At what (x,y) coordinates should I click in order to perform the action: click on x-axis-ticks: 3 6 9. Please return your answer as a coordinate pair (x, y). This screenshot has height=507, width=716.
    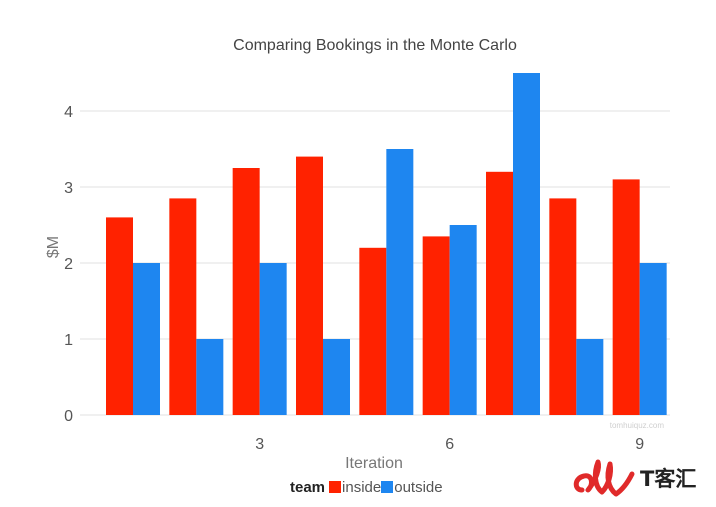
    Looking at the image, I should click on (449, 444).